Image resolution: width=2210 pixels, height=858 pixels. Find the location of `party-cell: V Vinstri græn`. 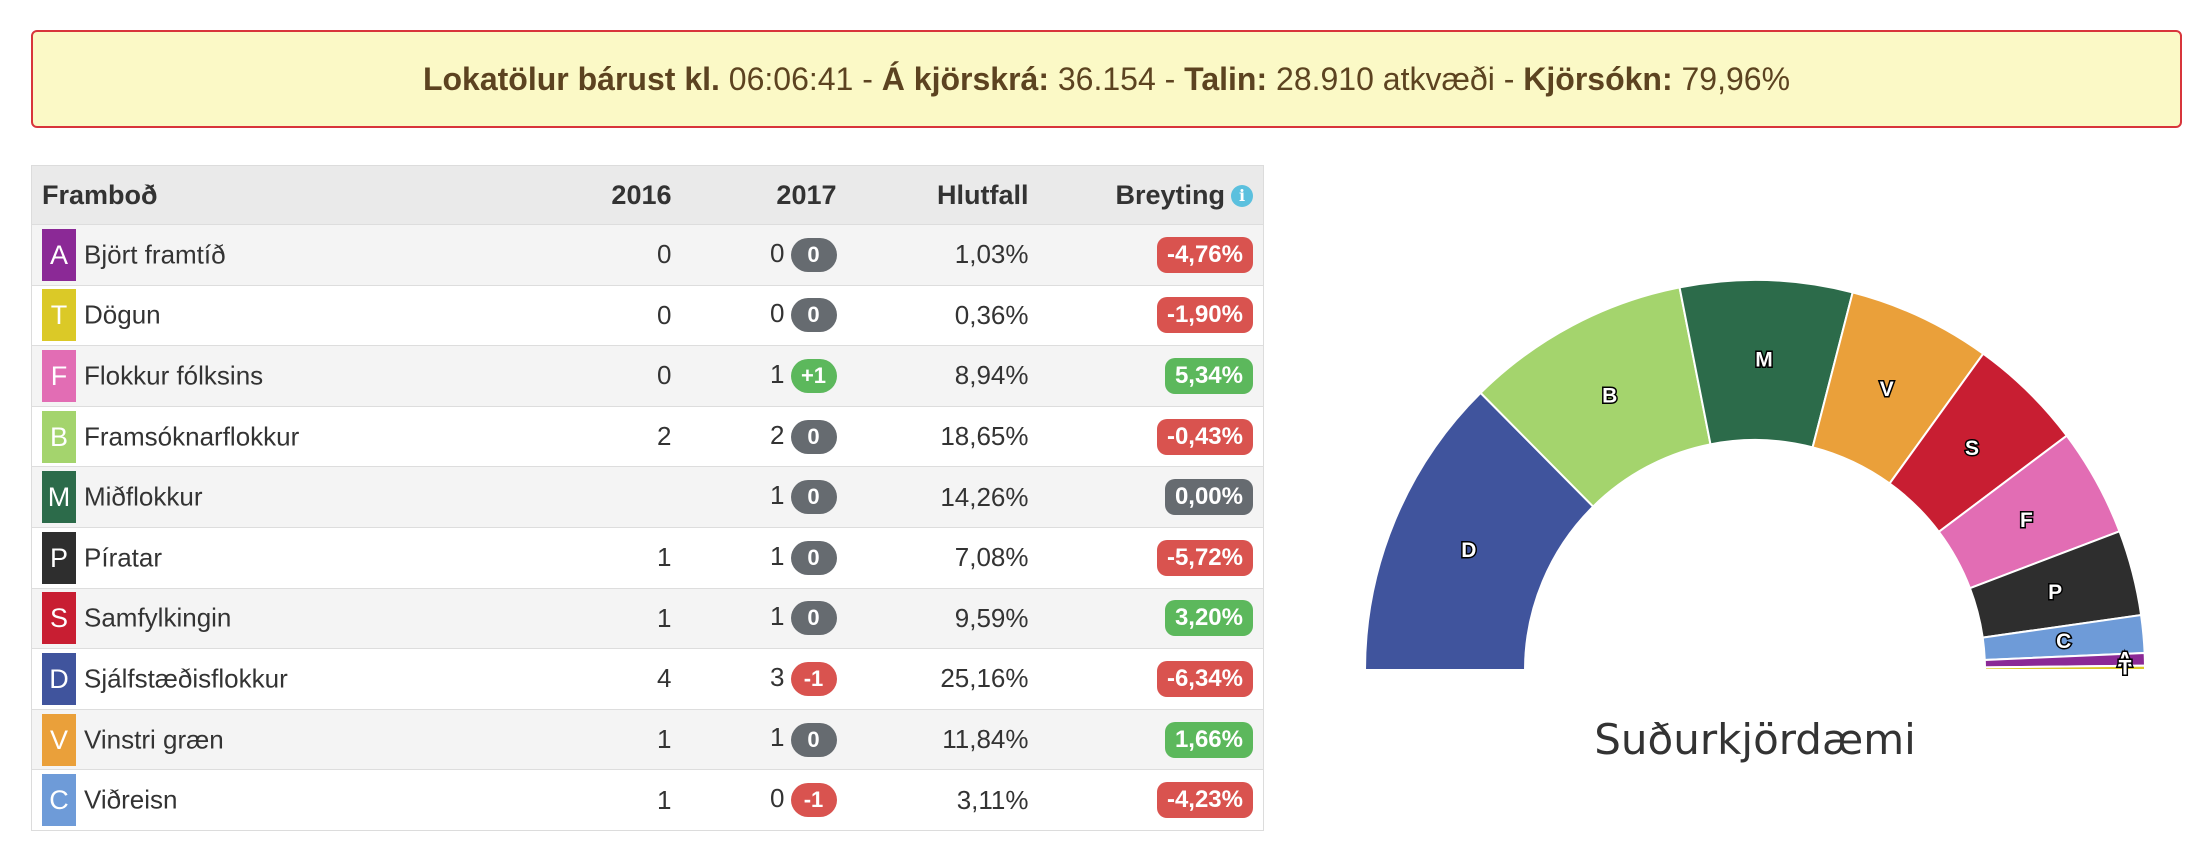

party-cell: V Vinstri græn is located at coordinates (279, 739).